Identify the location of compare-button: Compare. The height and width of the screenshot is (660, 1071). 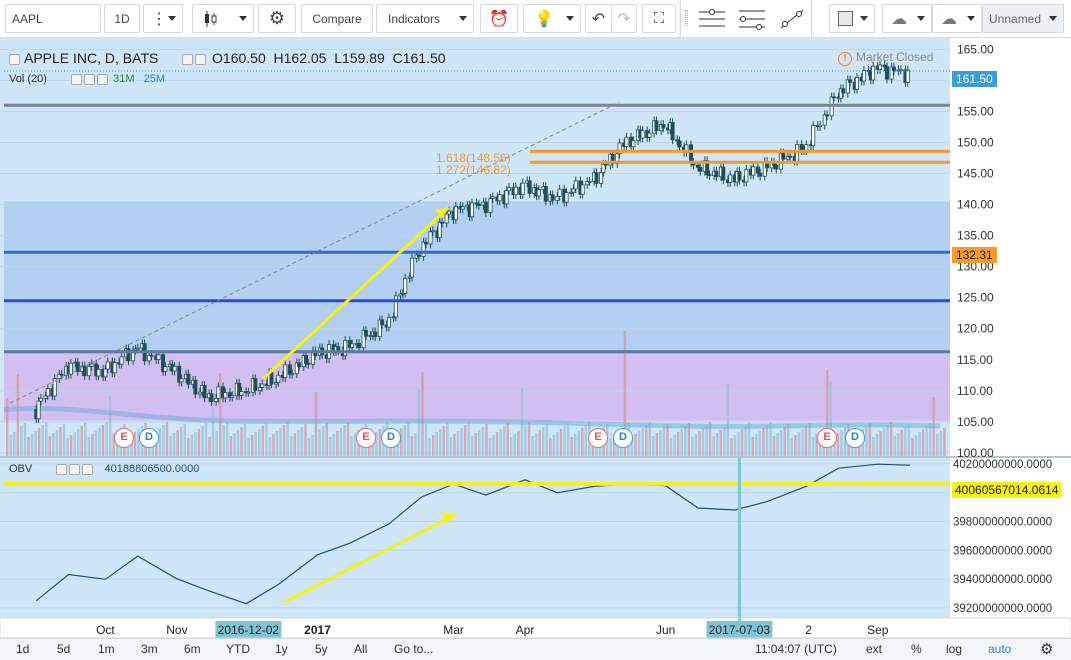
(337, 18).